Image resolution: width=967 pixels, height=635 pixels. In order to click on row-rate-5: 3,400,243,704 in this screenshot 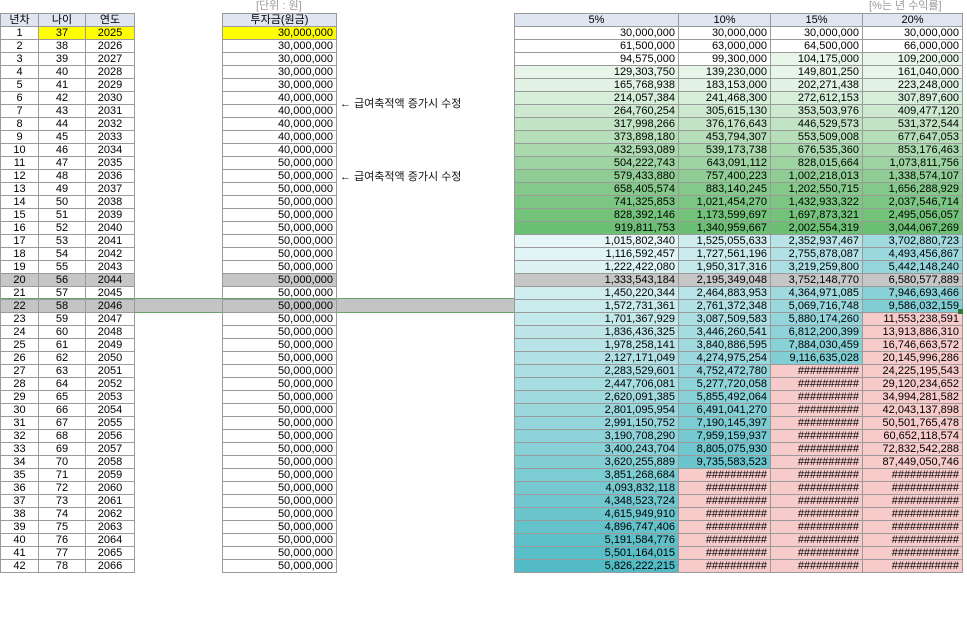, I will do `click(597, 449)`.